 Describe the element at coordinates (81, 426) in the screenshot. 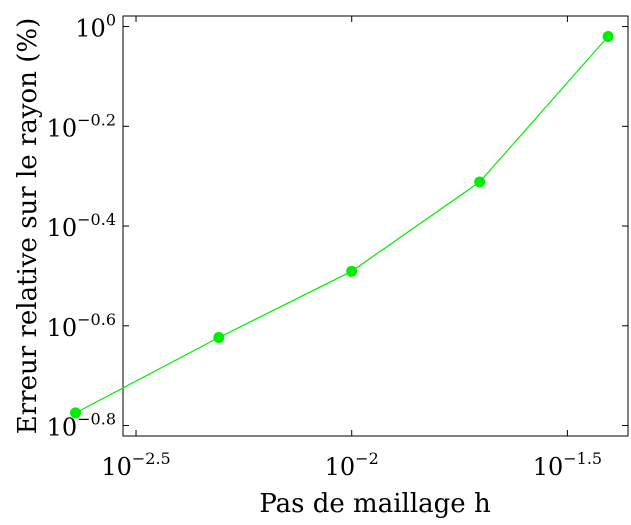

I see `y-tick-label-4: 10−0.8` at that location.